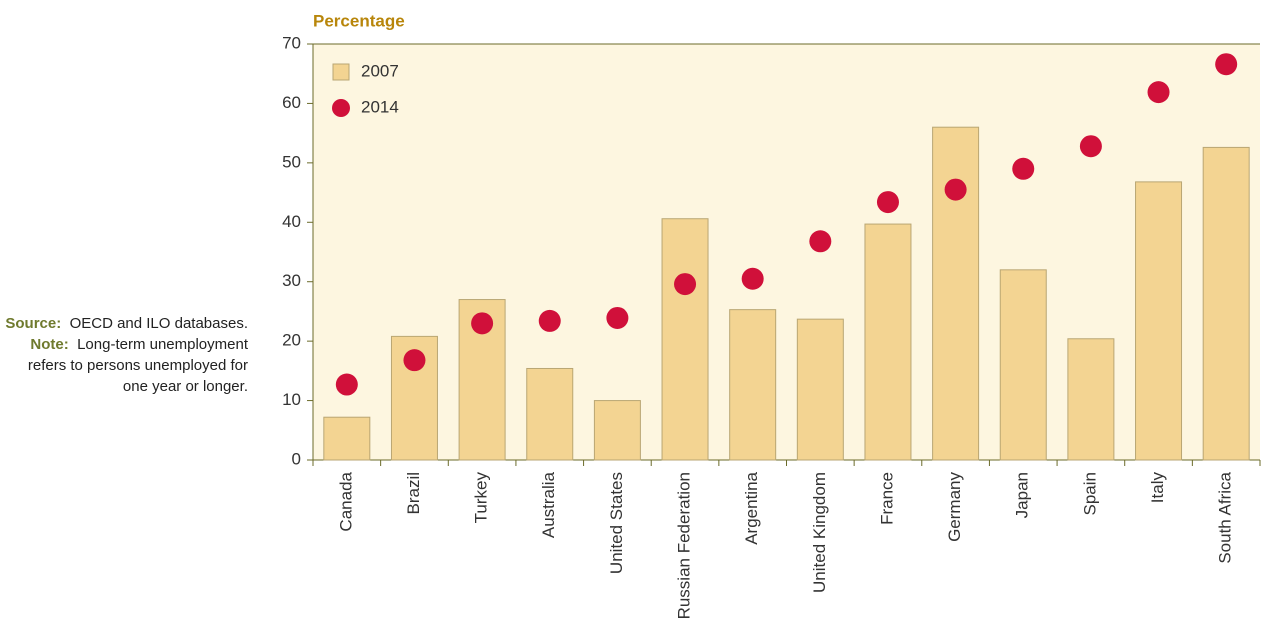 Image resolution: width=1268 pixels, height=644 pixels. What do you see at coordinates (291, 42) in the screenshot?
I see `y-tick-label: 70` at bounding box center [291, 42].